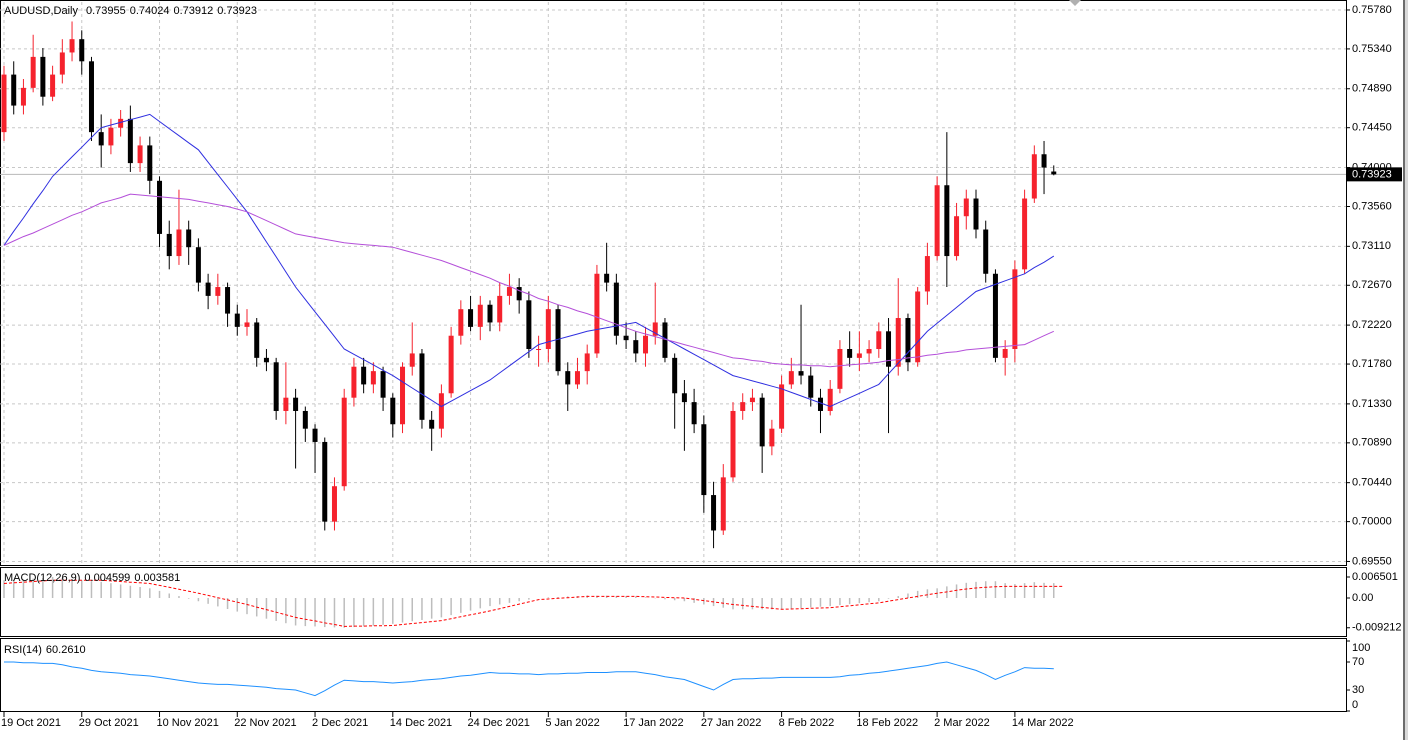  What do you see at coordinates (731, 723) in the screenshot?
I see `x-tick-label: 27 Jan 2022` at bounding box center [731, 723].